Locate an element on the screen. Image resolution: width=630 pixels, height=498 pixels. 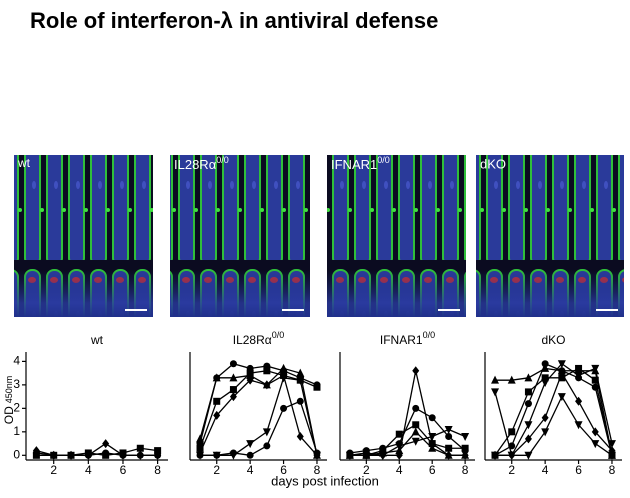
chart: dKO 2 4 6 8 is located at coordinates (553, 405).